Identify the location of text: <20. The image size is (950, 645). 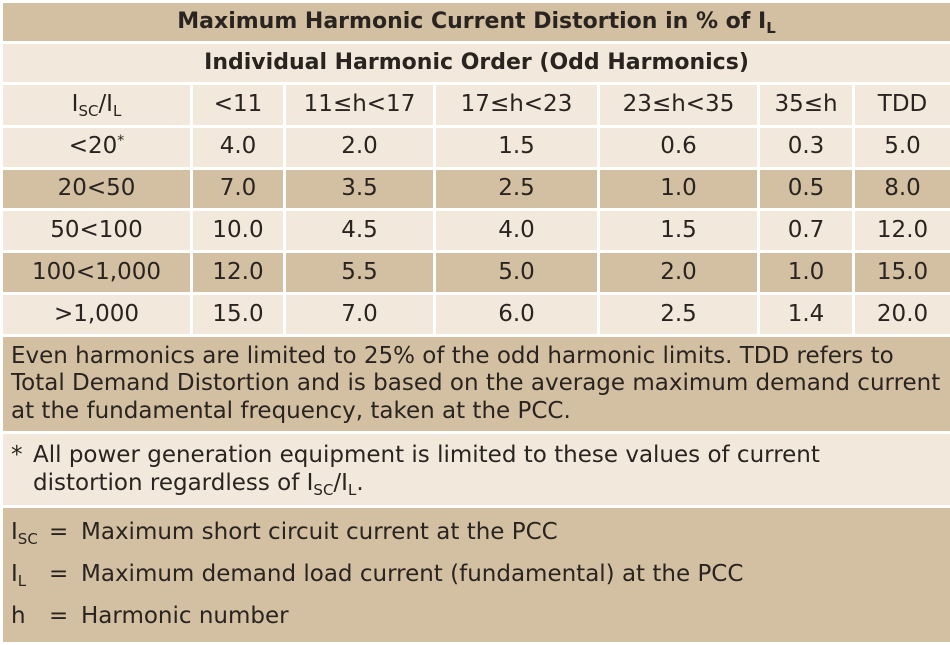
(93, 146).